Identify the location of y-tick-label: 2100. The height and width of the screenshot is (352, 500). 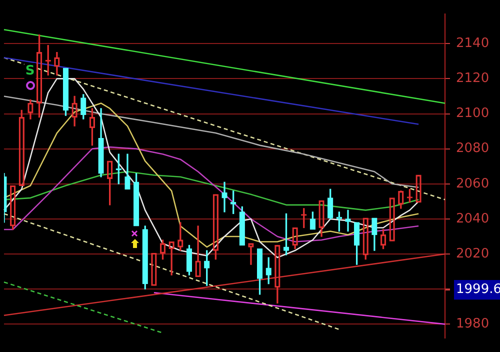
(473, 114).